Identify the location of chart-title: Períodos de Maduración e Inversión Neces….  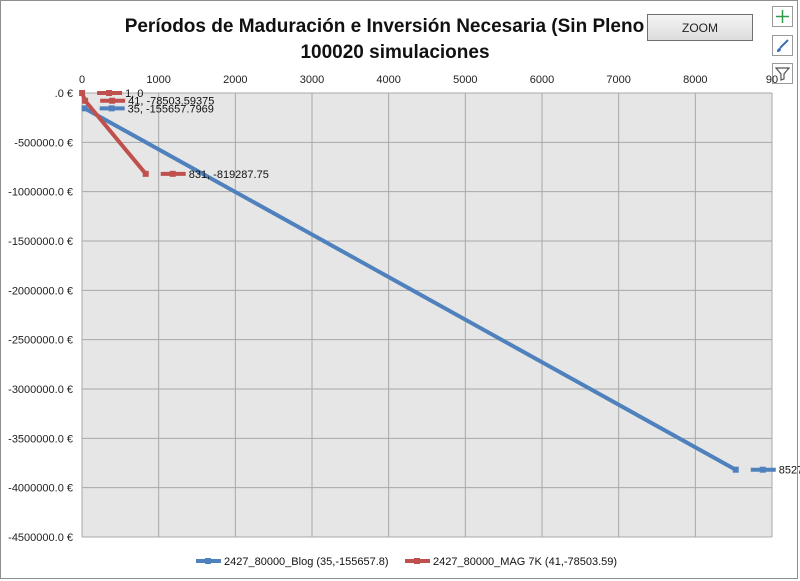
(395, 40).